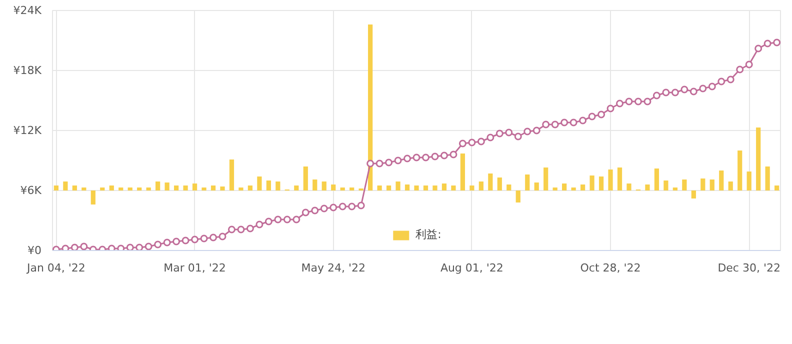  What do you see at coordinates (610, 268) in the screenshot?
I see `x-tick-label: Oct 28, '22` at bounding box center [610, 268].